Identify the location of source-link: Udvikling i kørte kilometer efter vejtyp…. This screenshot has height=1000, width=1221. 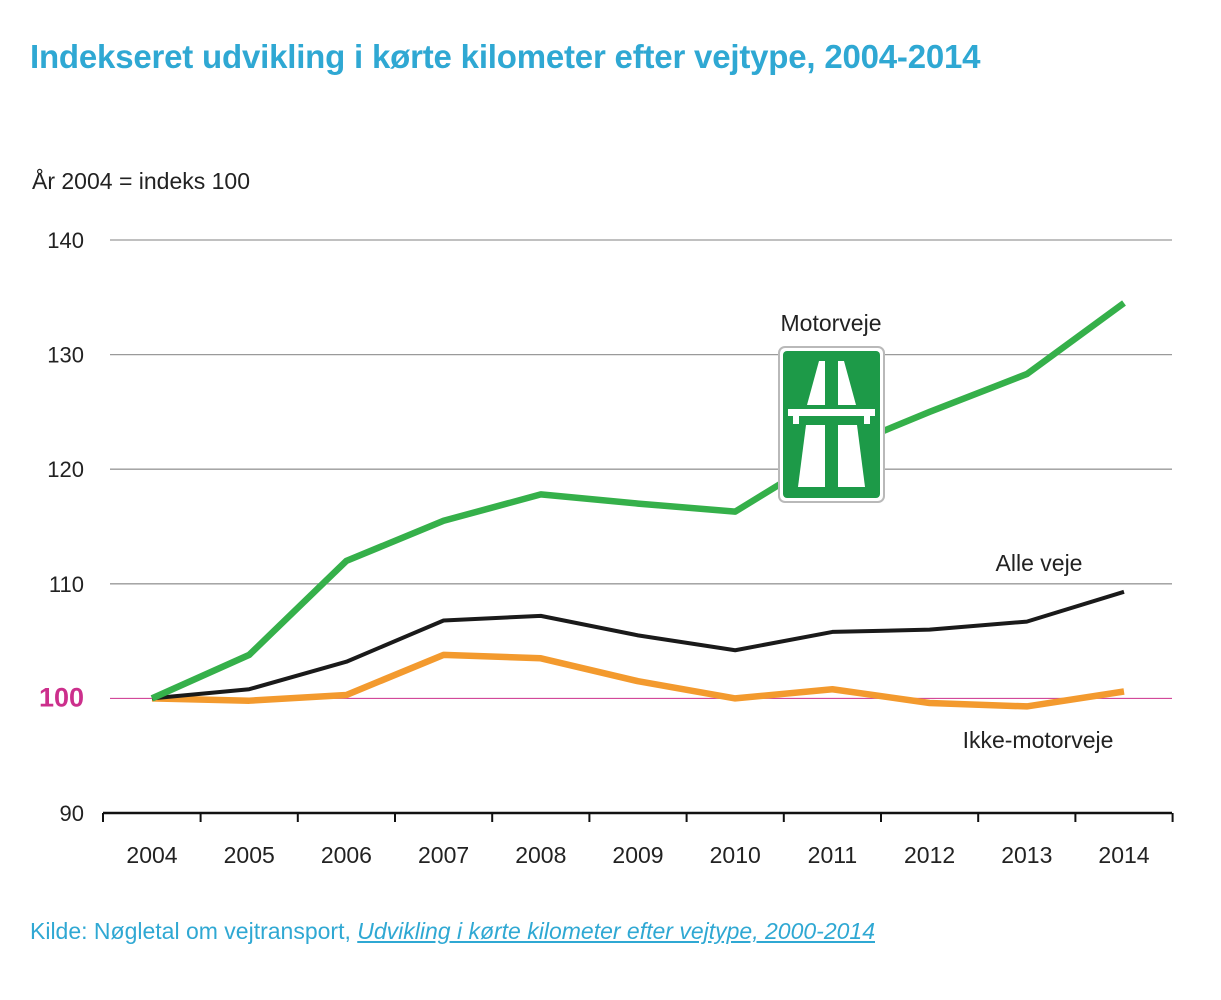
(616, 931).